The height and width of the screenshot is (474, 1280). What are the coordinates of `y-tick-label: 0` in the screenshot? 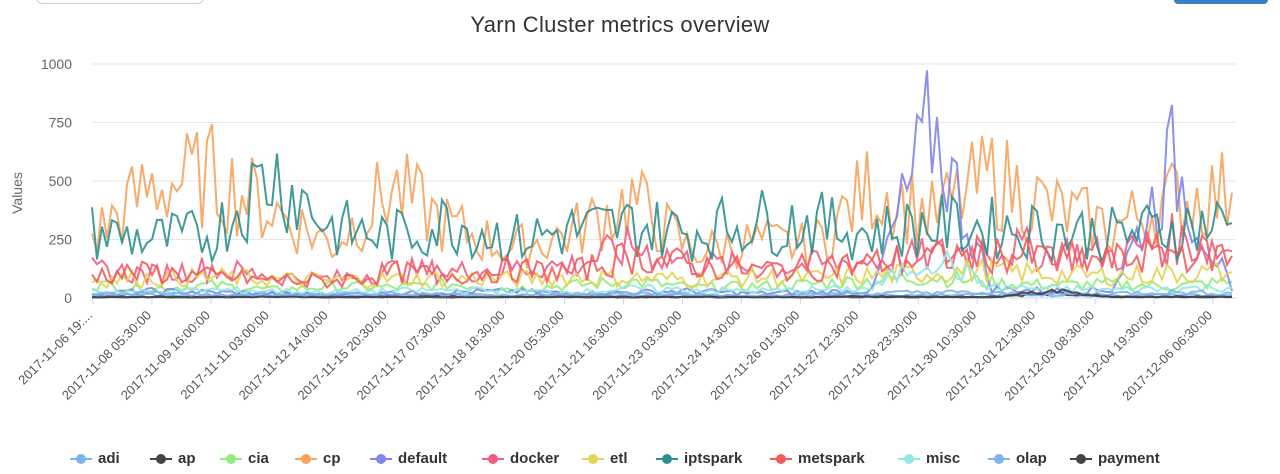 It's located at (68, 298).